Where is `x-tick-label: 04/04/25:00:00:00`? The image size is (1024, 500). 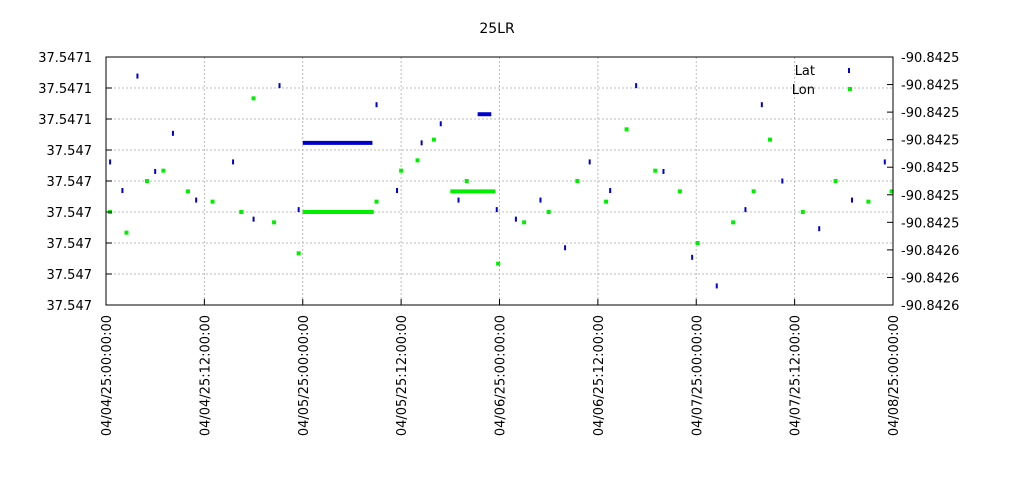
x-tick-label: 04/04/25:00:00:00 is located at coordinates (107, 375).